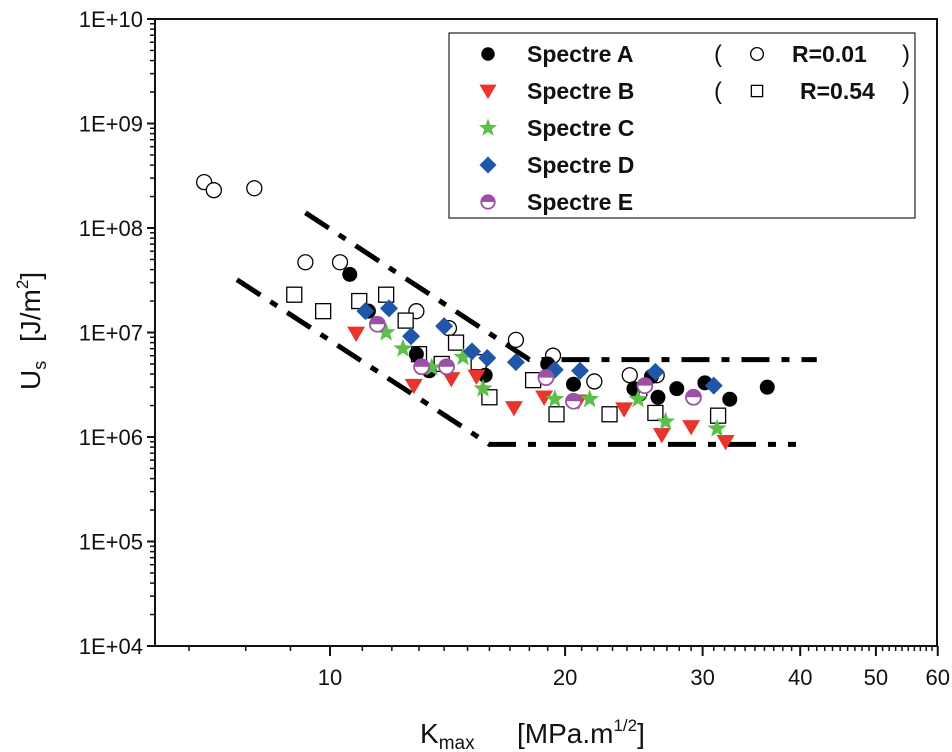 This screenshot has width=952, height=752. What do you see at coordinates (330, 677) in the screenshot?
I see `x-tick-label: 10` at bounding box center [330, 677].